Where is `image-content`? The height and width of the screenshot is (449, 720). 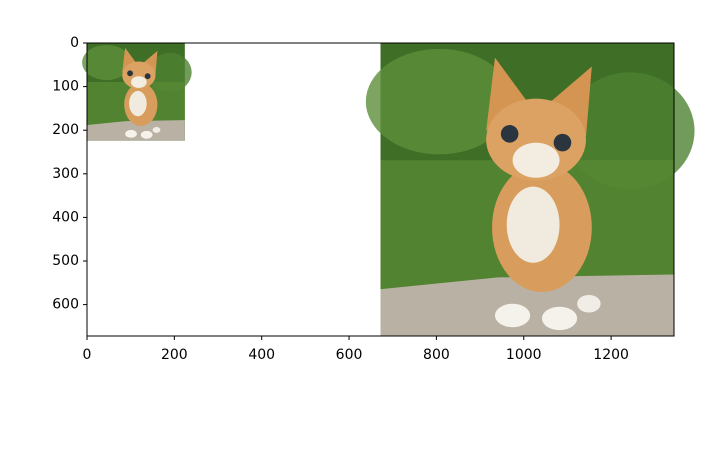 image-content is located at coordinates (137, 92).